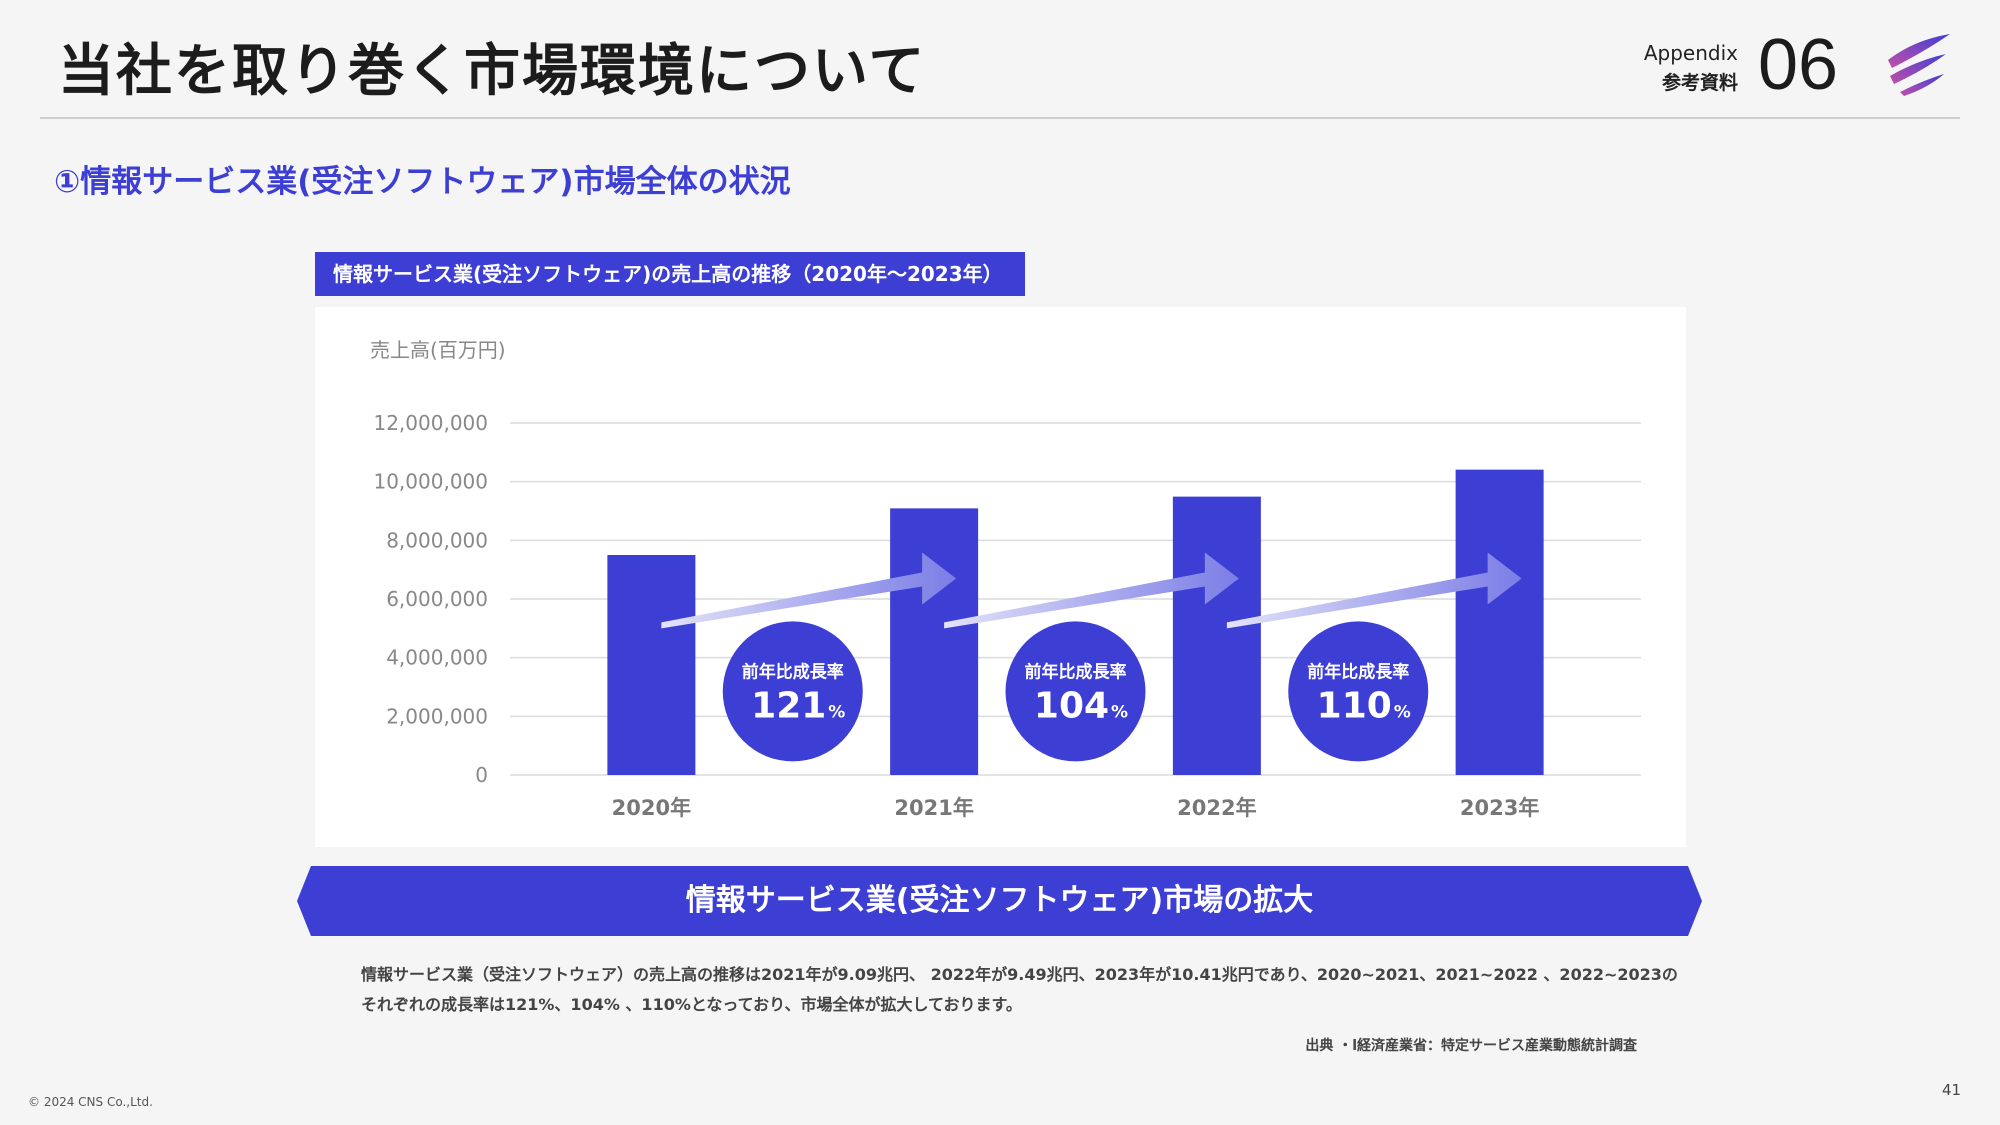 The width and height of the screenshot is (2000, 1125). What do you see at coordinates (438, 350) in the screenshot?
I see `y-axis-label: 売上高(百万円)` at bounding box center [438, 350].